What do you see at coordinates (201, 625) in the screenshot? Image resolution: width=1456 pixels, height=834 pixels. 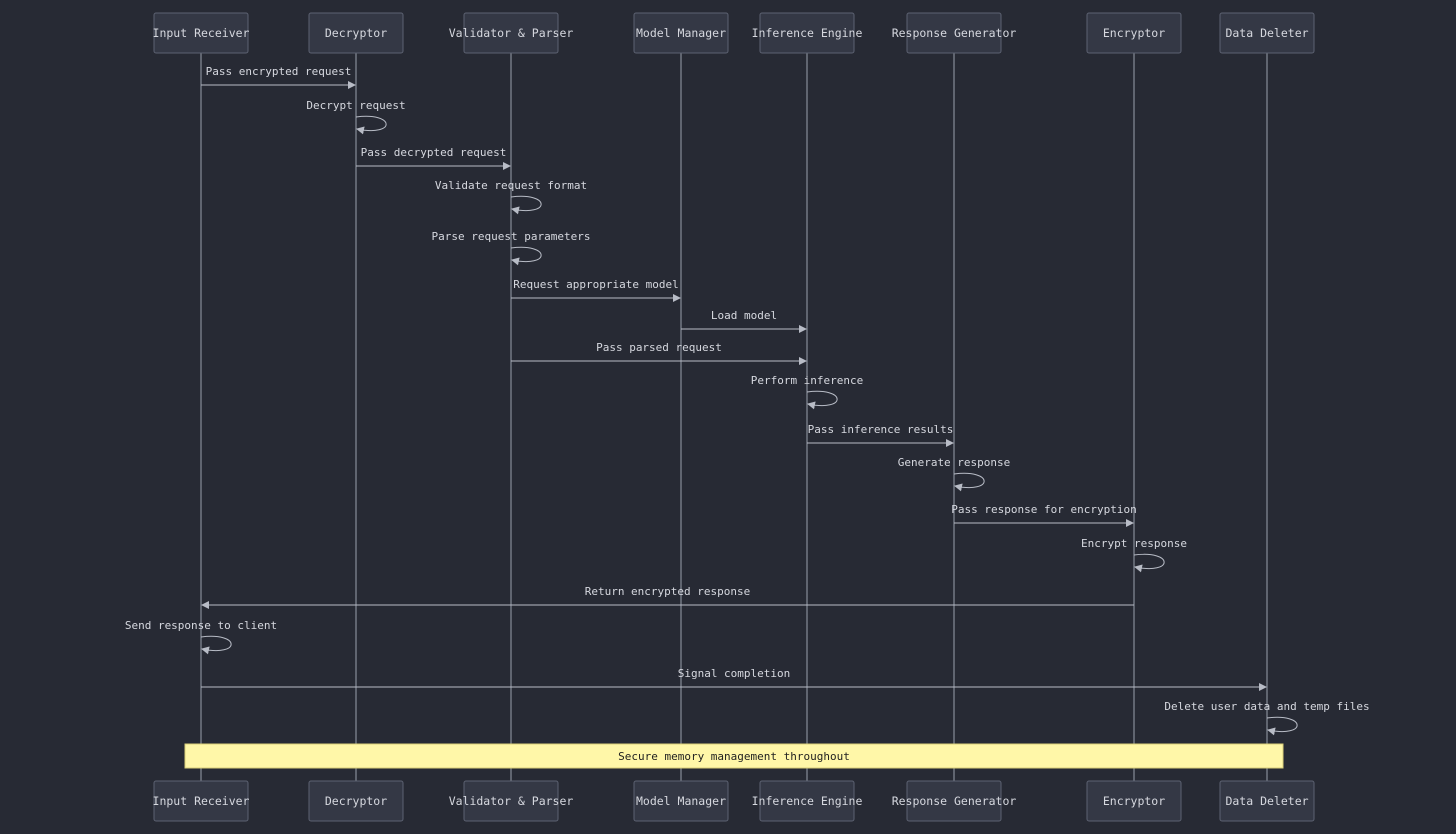 I see `message-label: Send response to client` at bounding box center [201, 625].